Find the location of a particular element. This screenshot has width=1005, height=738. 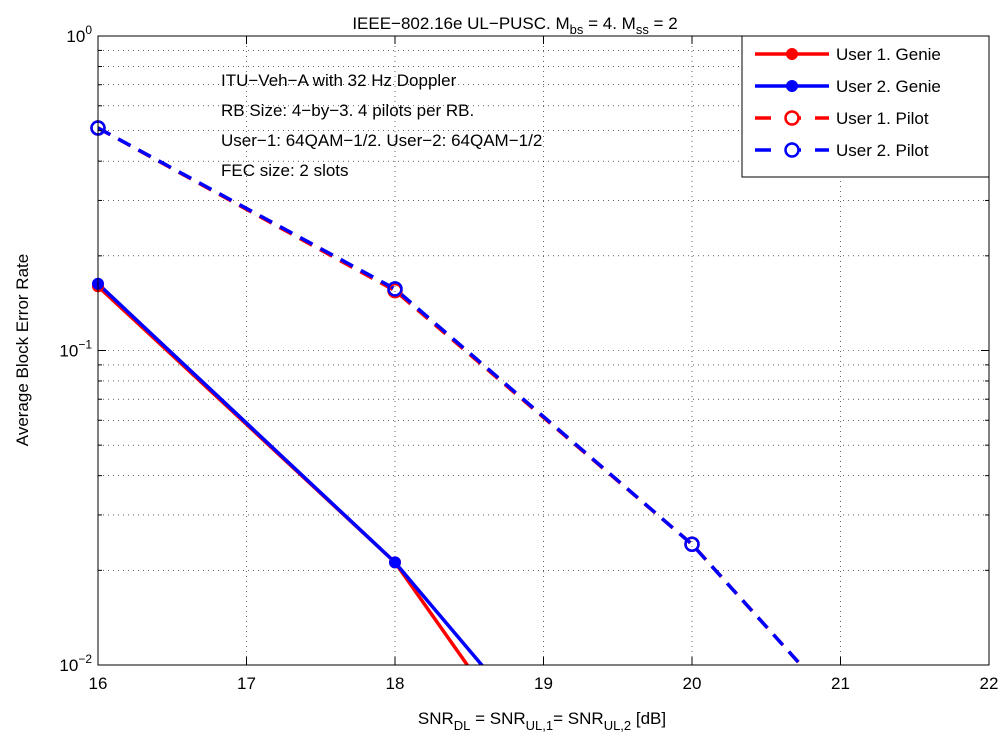

y-tick-label: 10⁻² is located at coordinates (75, 663).